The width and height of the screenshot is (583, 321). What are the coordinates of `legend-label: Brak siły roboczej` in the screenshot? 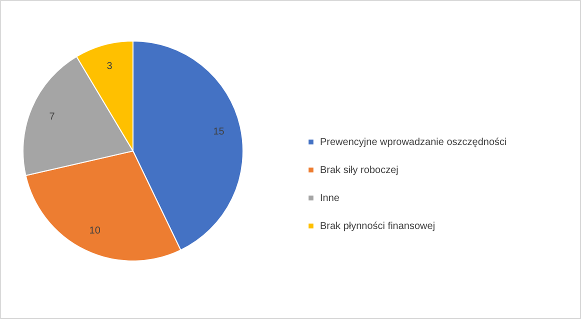 It's located at (359, 170).